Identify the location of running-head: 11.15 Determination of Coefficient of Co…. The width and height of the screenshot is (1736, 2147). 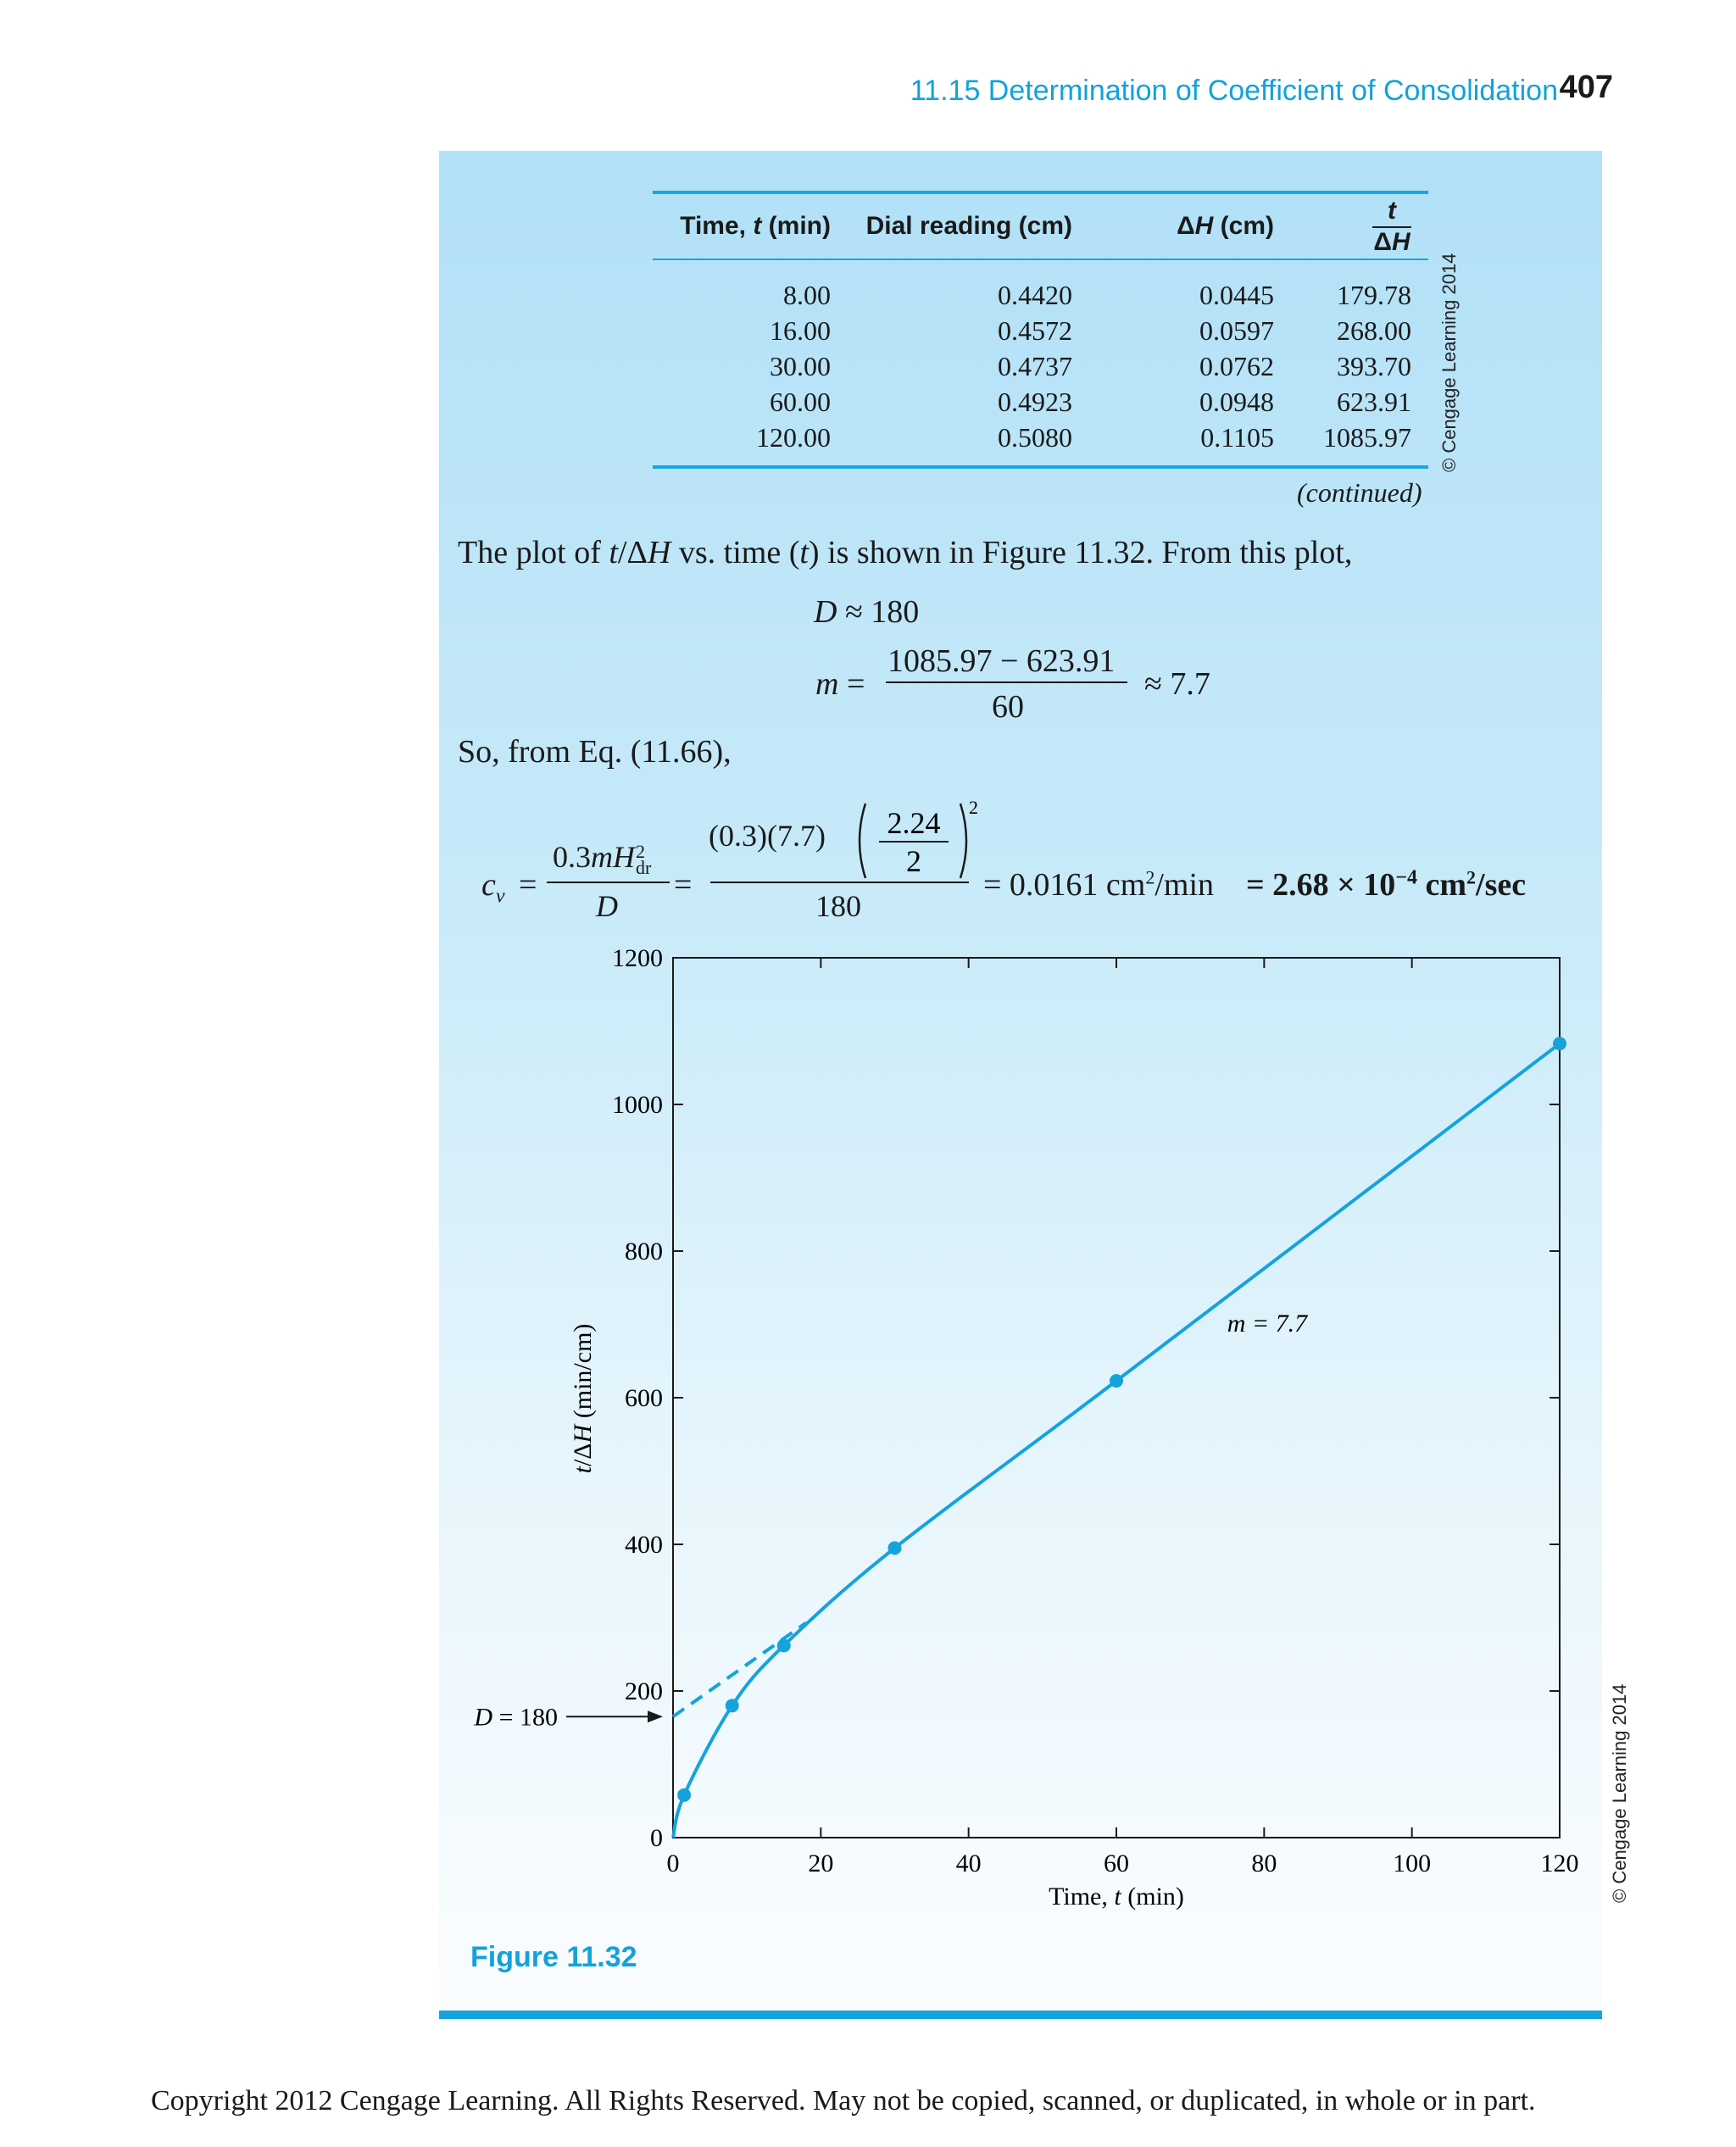
(1234, 91).